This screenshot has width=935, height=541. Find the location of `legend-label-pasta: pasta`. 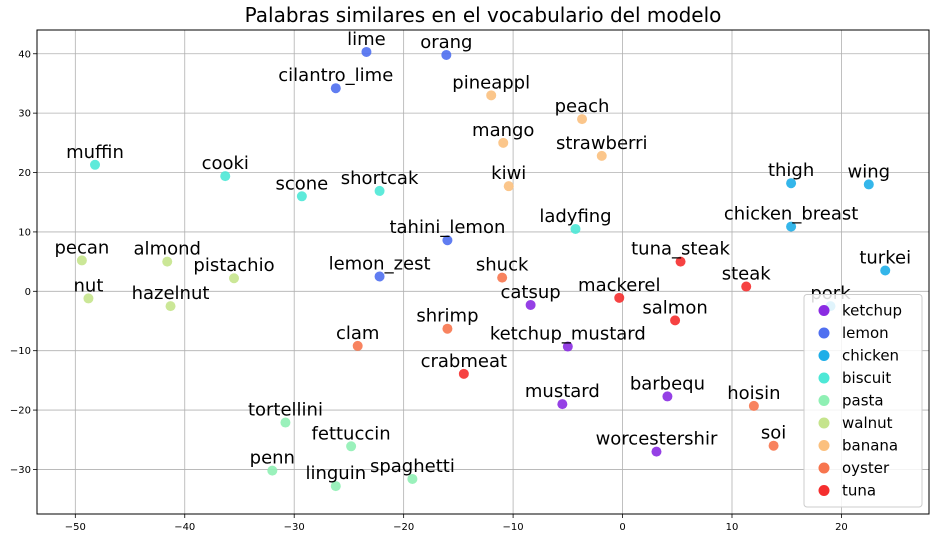

legend-label-pasta: pasta is located at coordinates (863, 401).